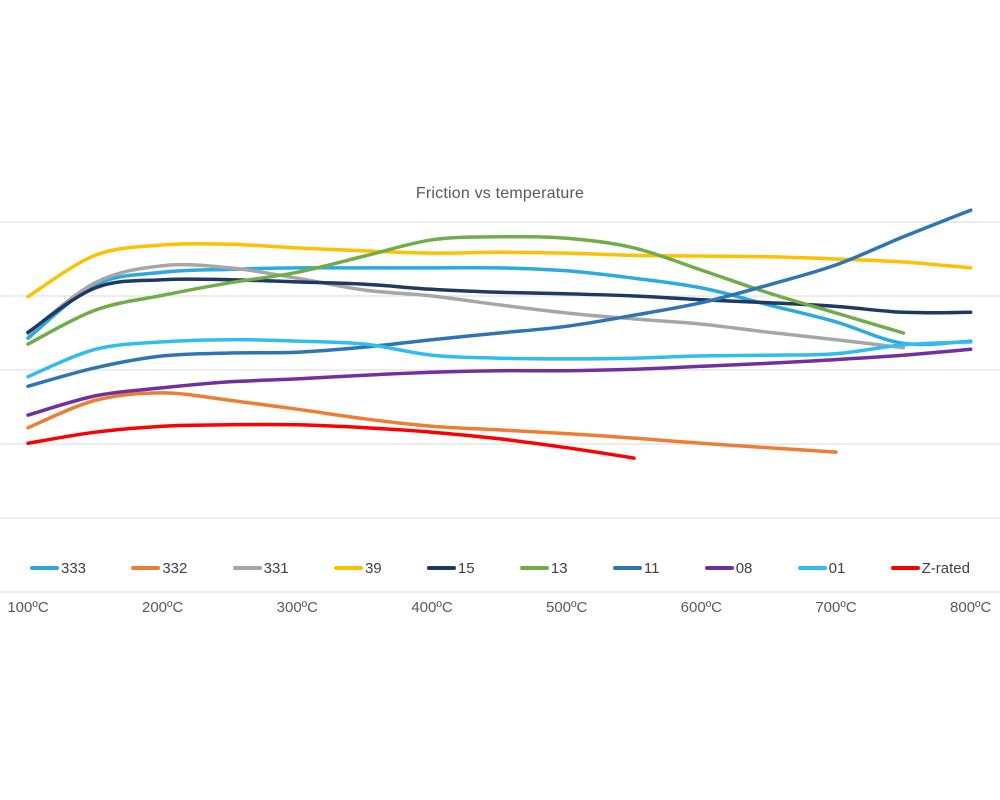 The image size is (1000, 800). I want to click on x-axis-label-700: 700ºC, so click(836, 607).